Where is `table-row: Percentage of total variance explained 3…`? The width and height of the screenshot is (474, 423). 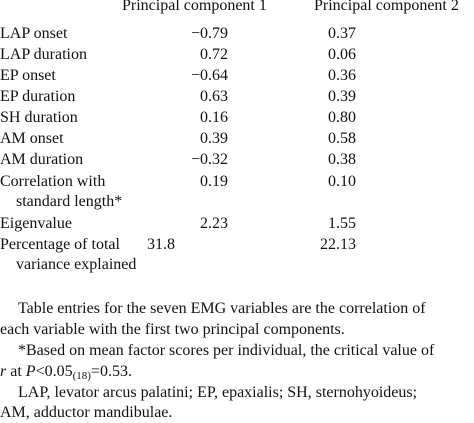 table-row: Percentage of total variance explained 3… is located at coordinates (237, 255).